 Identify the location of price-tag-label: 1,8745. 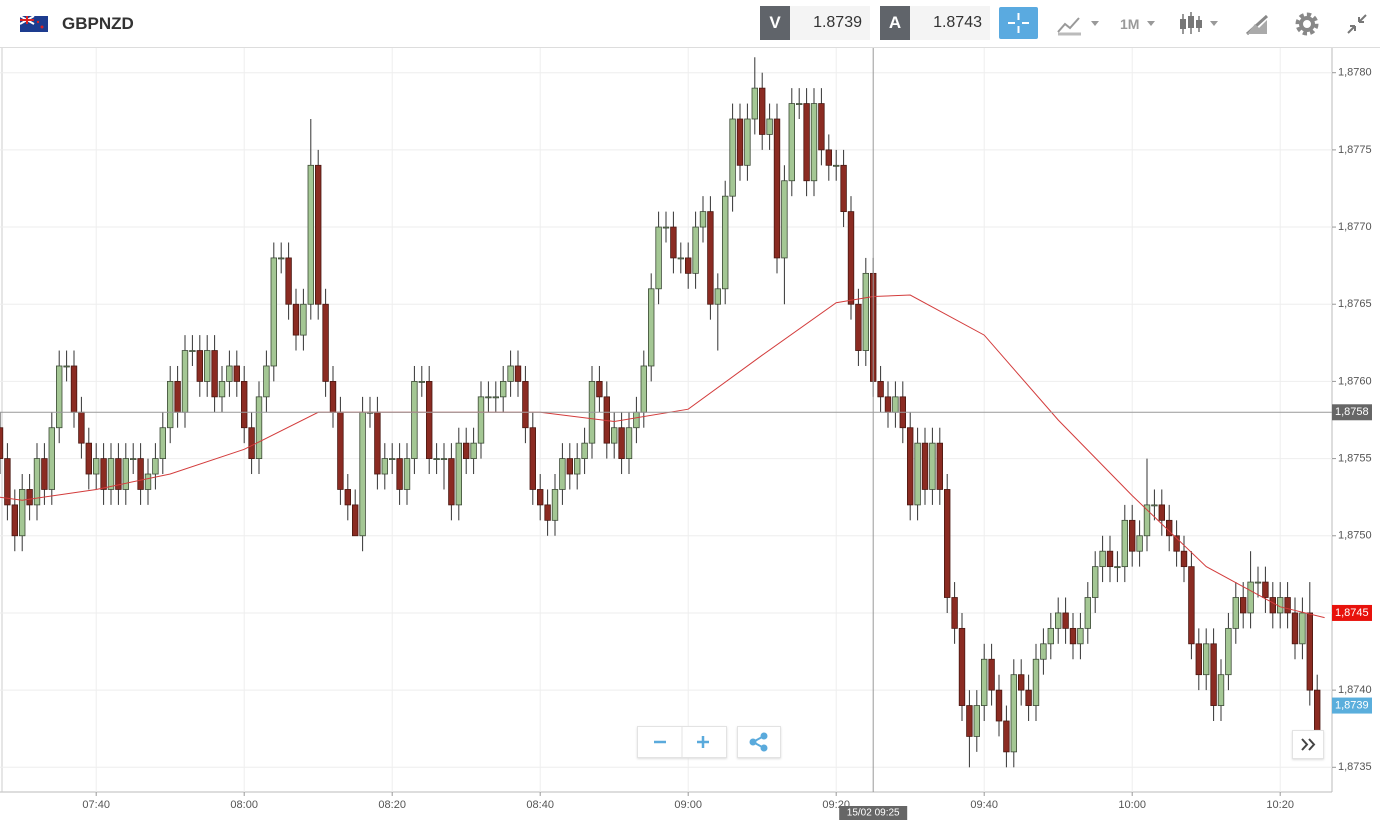
(1352, 613).